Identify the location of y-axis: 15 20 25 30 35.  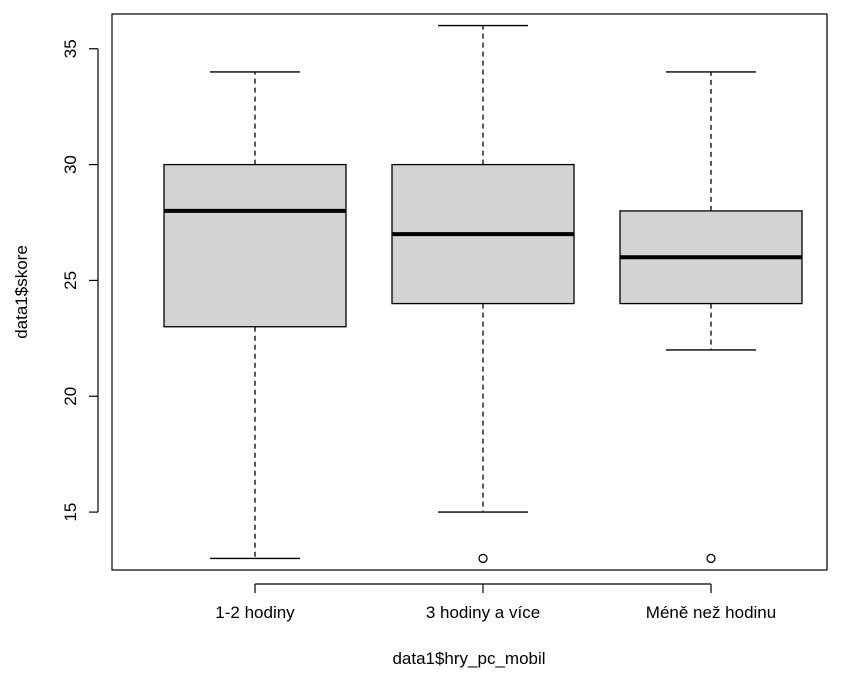
(80, 280).